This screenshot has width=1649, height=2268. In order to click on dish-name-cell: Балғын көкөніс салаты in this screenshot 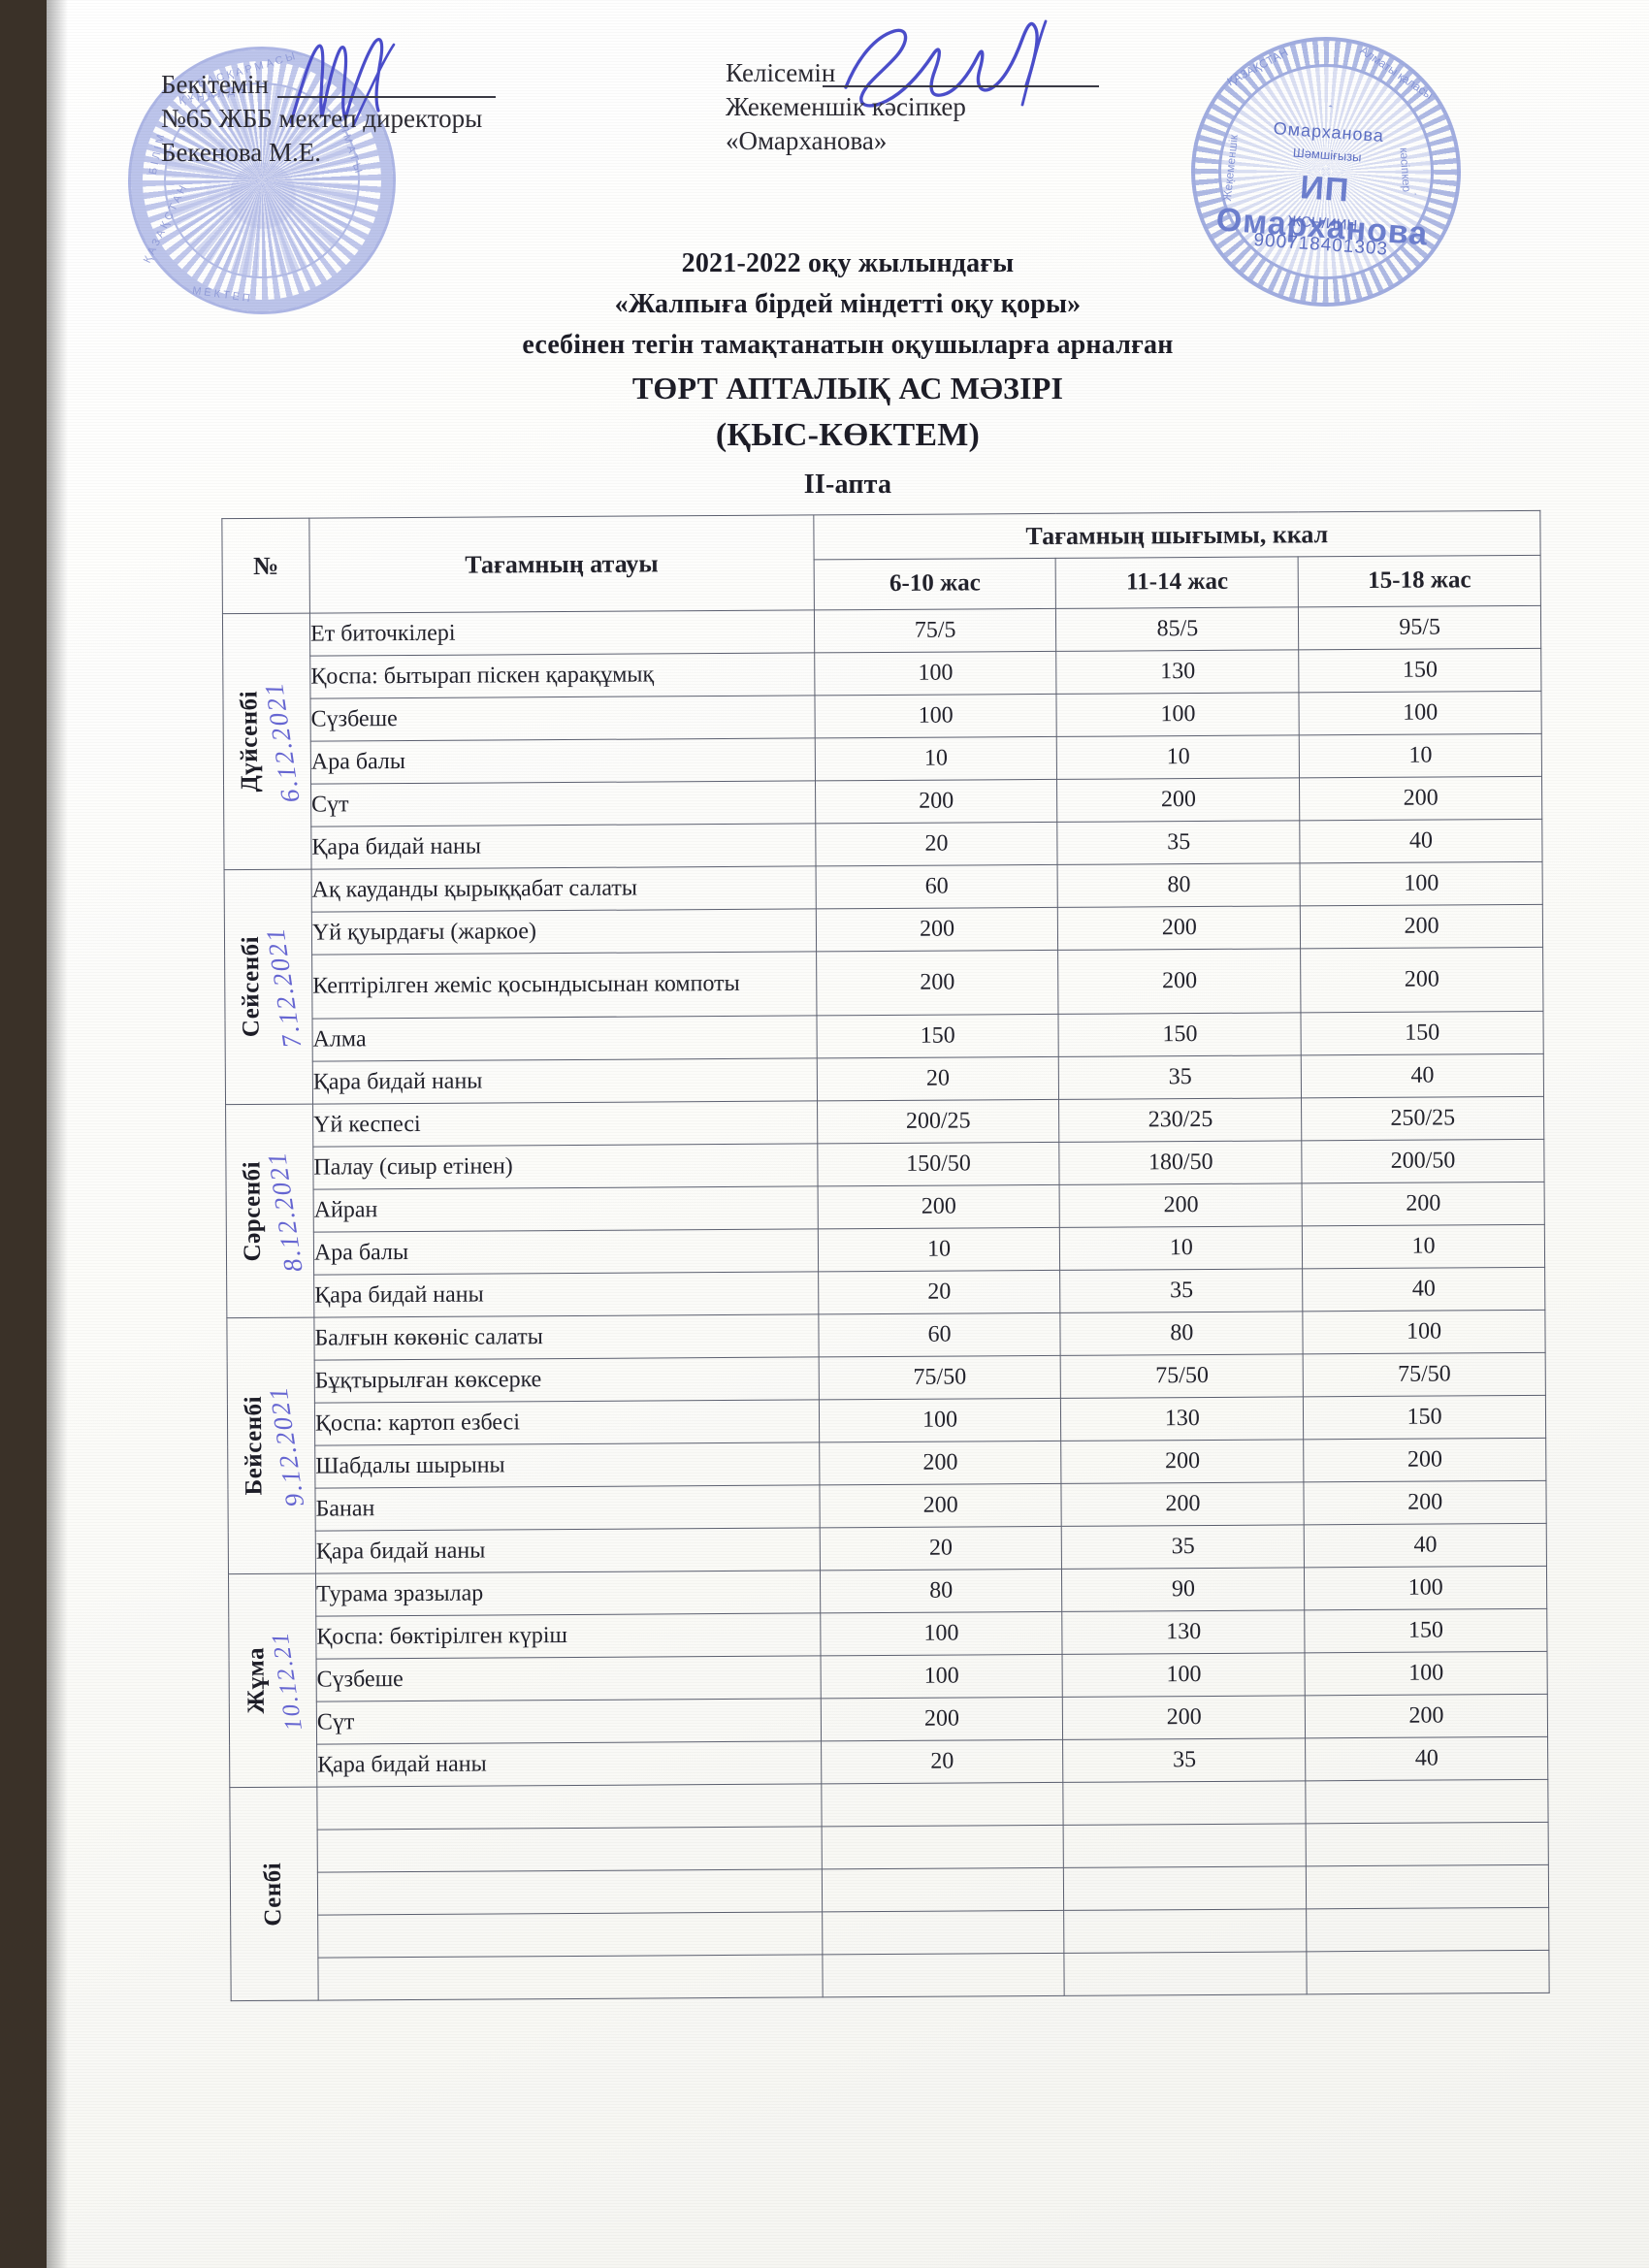, I will do `click(566, 1337)`.